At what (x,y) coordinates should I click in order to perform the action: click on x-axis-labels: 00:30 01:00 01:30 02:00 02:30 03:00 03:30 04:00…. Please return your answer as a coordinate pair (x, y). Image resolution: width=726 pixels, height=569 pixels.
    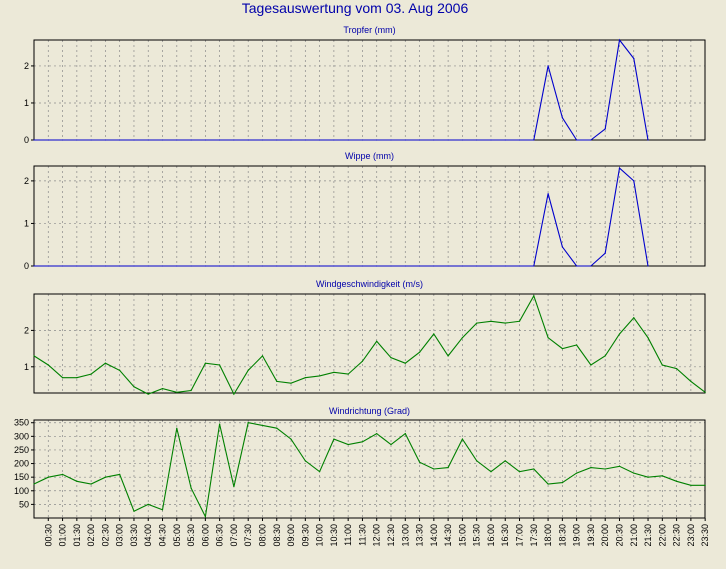
    Looking at the image, I should click on (376, 532).